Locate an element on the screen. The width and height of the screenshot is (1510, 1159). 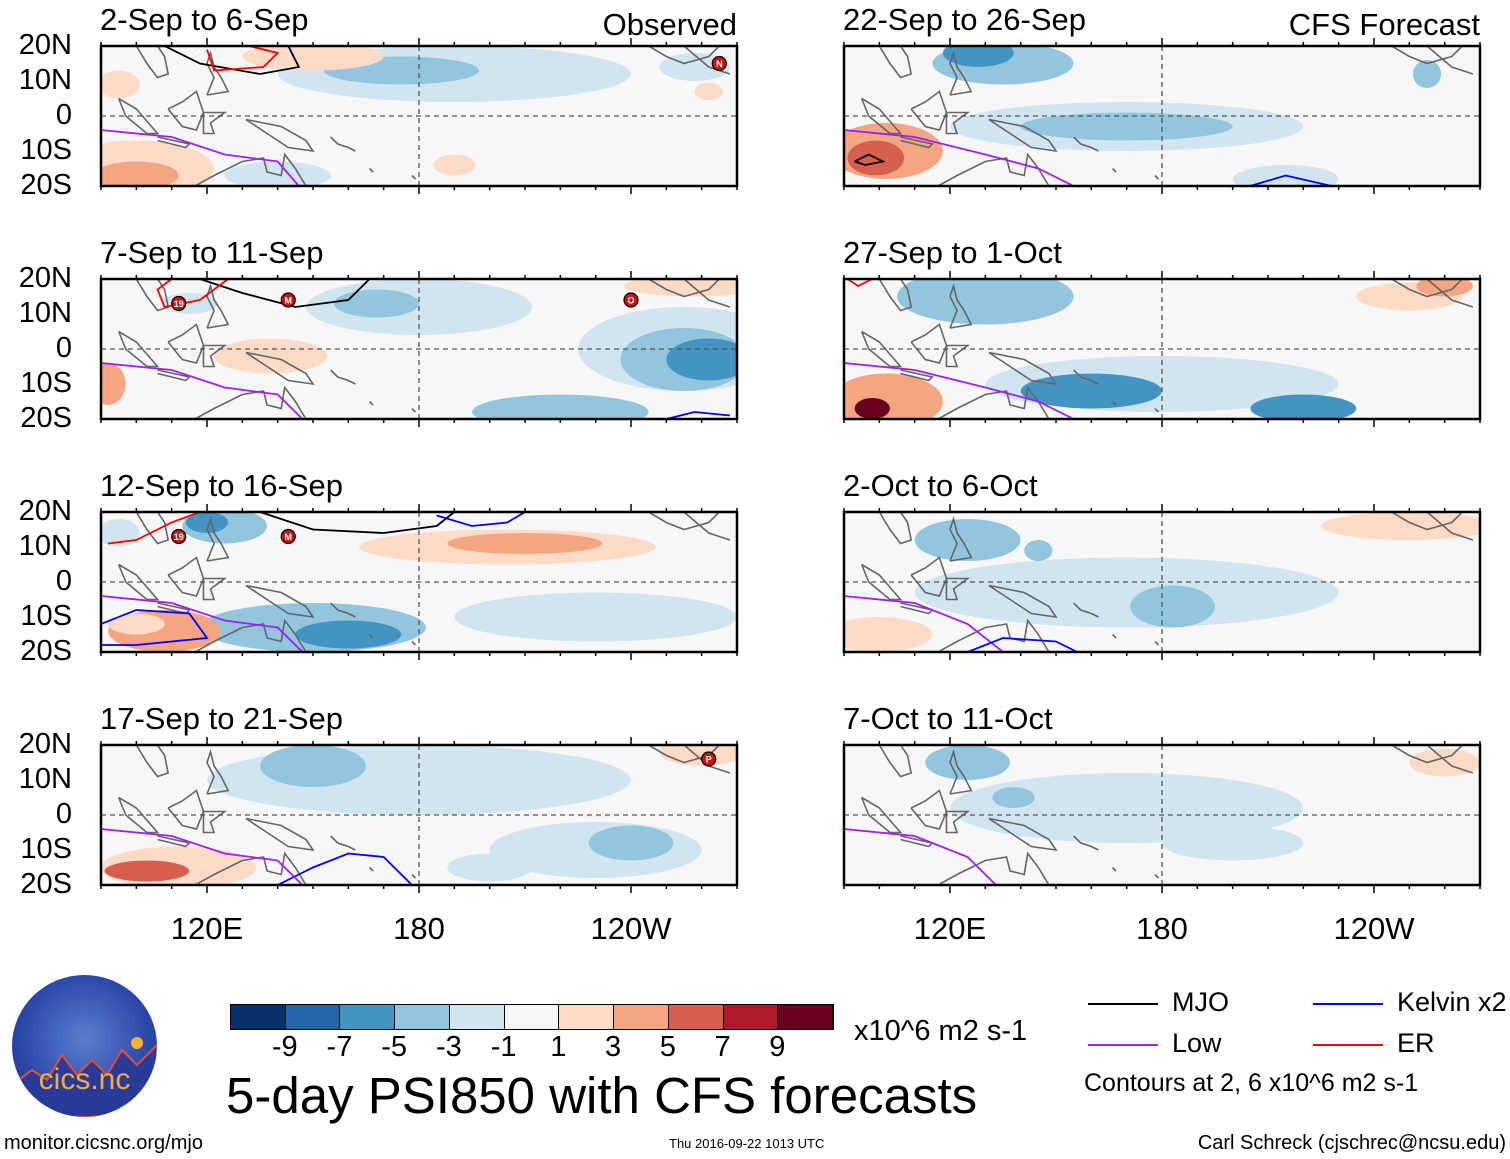
lat-tick-label: 20N is located at coordinates (45, 744).